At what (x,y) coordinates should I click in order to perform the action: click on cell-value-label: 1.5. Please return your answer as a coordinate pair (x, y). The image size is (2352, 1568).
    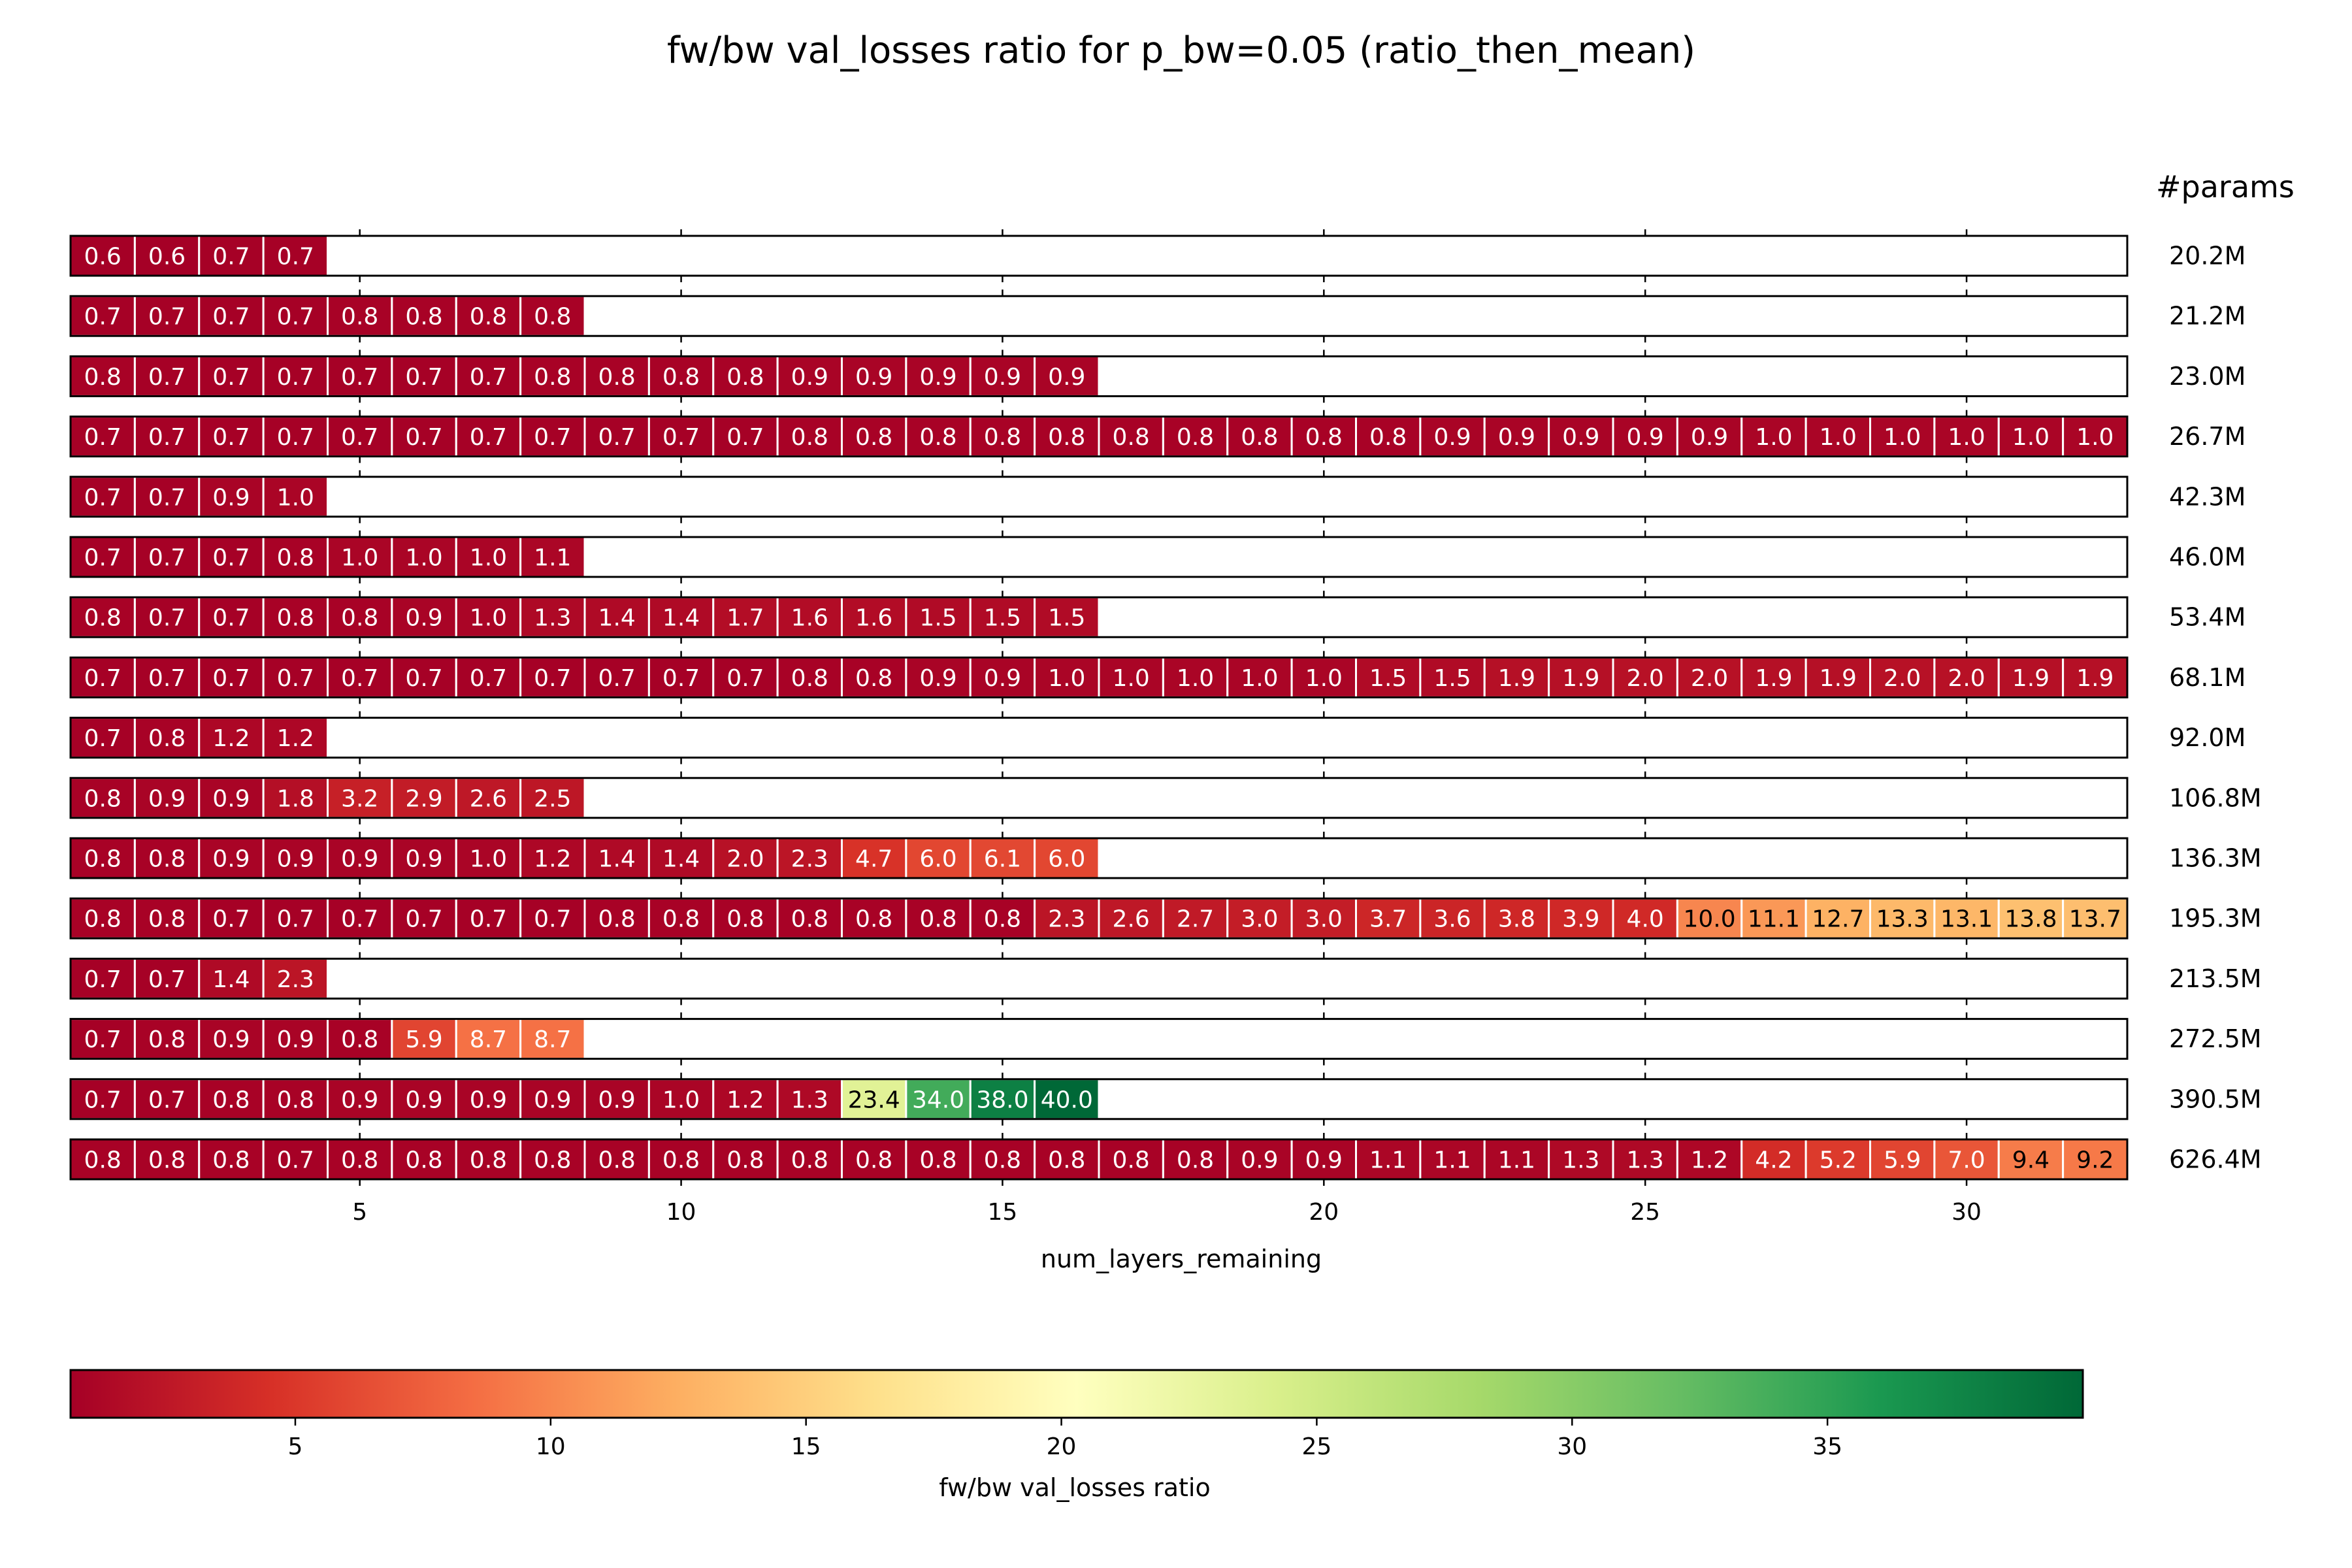
    Looking at the image, I should click on (1002, 618).